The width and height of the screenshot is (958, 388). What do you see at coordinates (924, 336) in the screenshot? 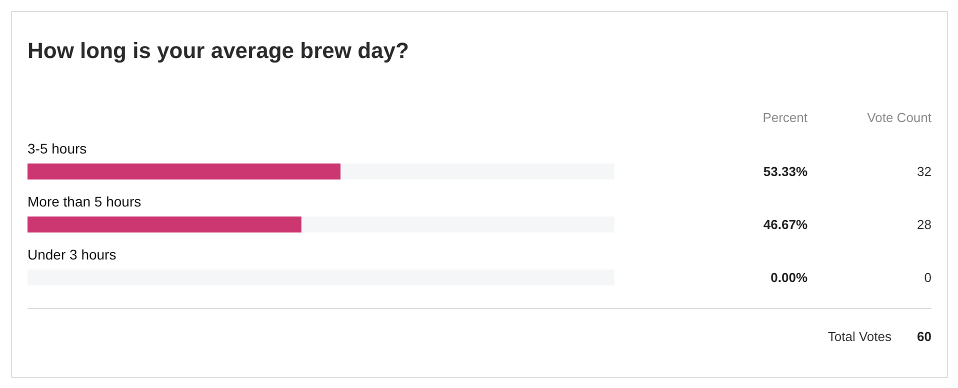
I see `text: 60` at bounding box center [924, 336].